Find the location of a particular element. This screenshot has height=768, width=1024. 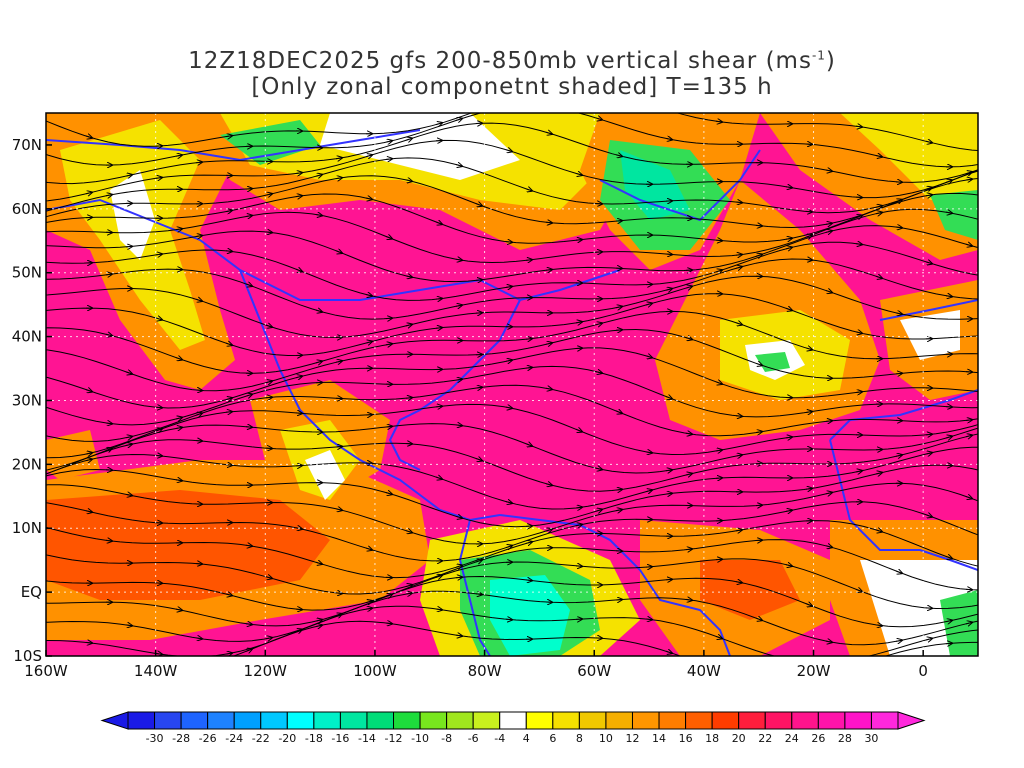

colorbar-tick-label: -4 is located at coordinates (499, 738).